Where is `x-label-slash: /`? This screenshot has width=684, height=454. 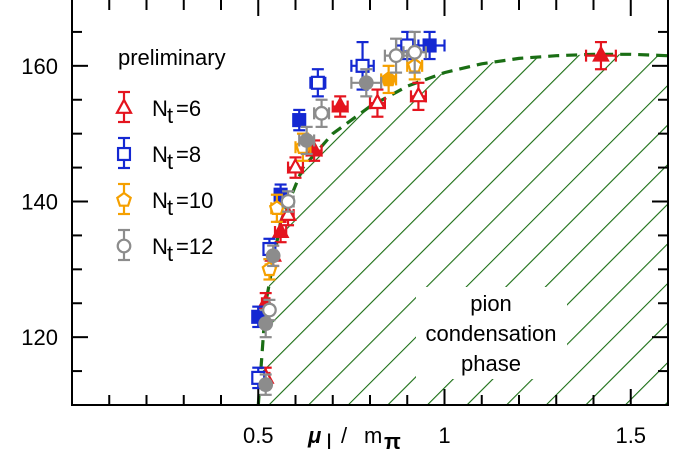
x-label-slash: / is located at coordinates (344, 435).